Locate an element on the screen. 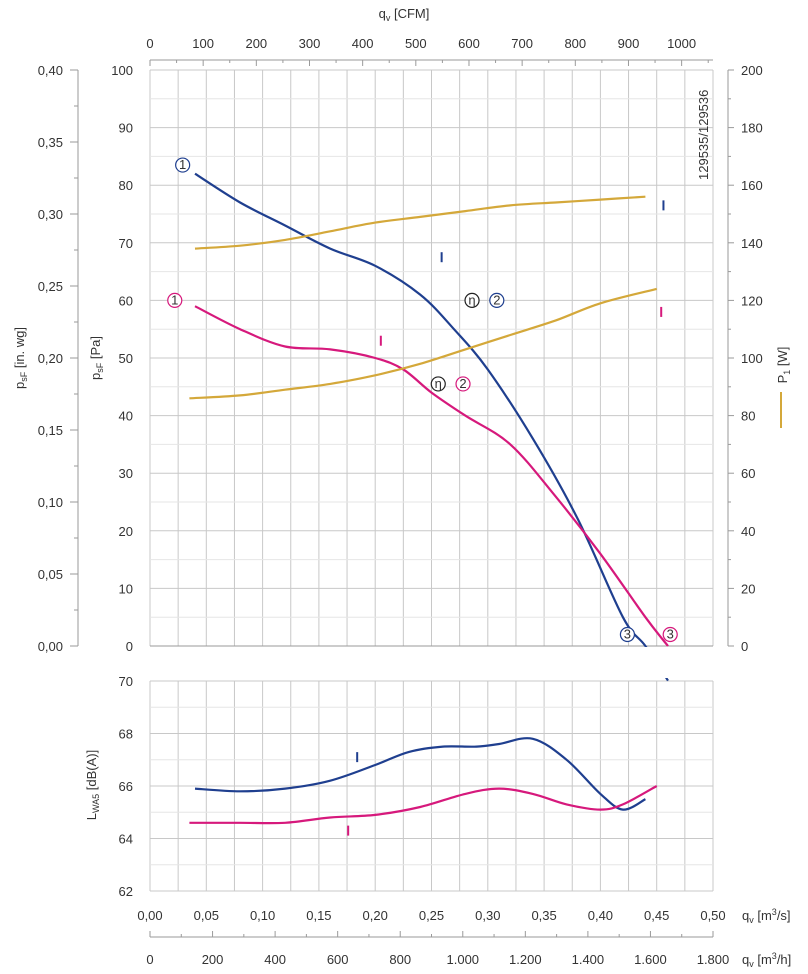 The width and height of the screenshot is (808, 974). right-axis-tick-label: 20 is located at coordinates (748, 588).